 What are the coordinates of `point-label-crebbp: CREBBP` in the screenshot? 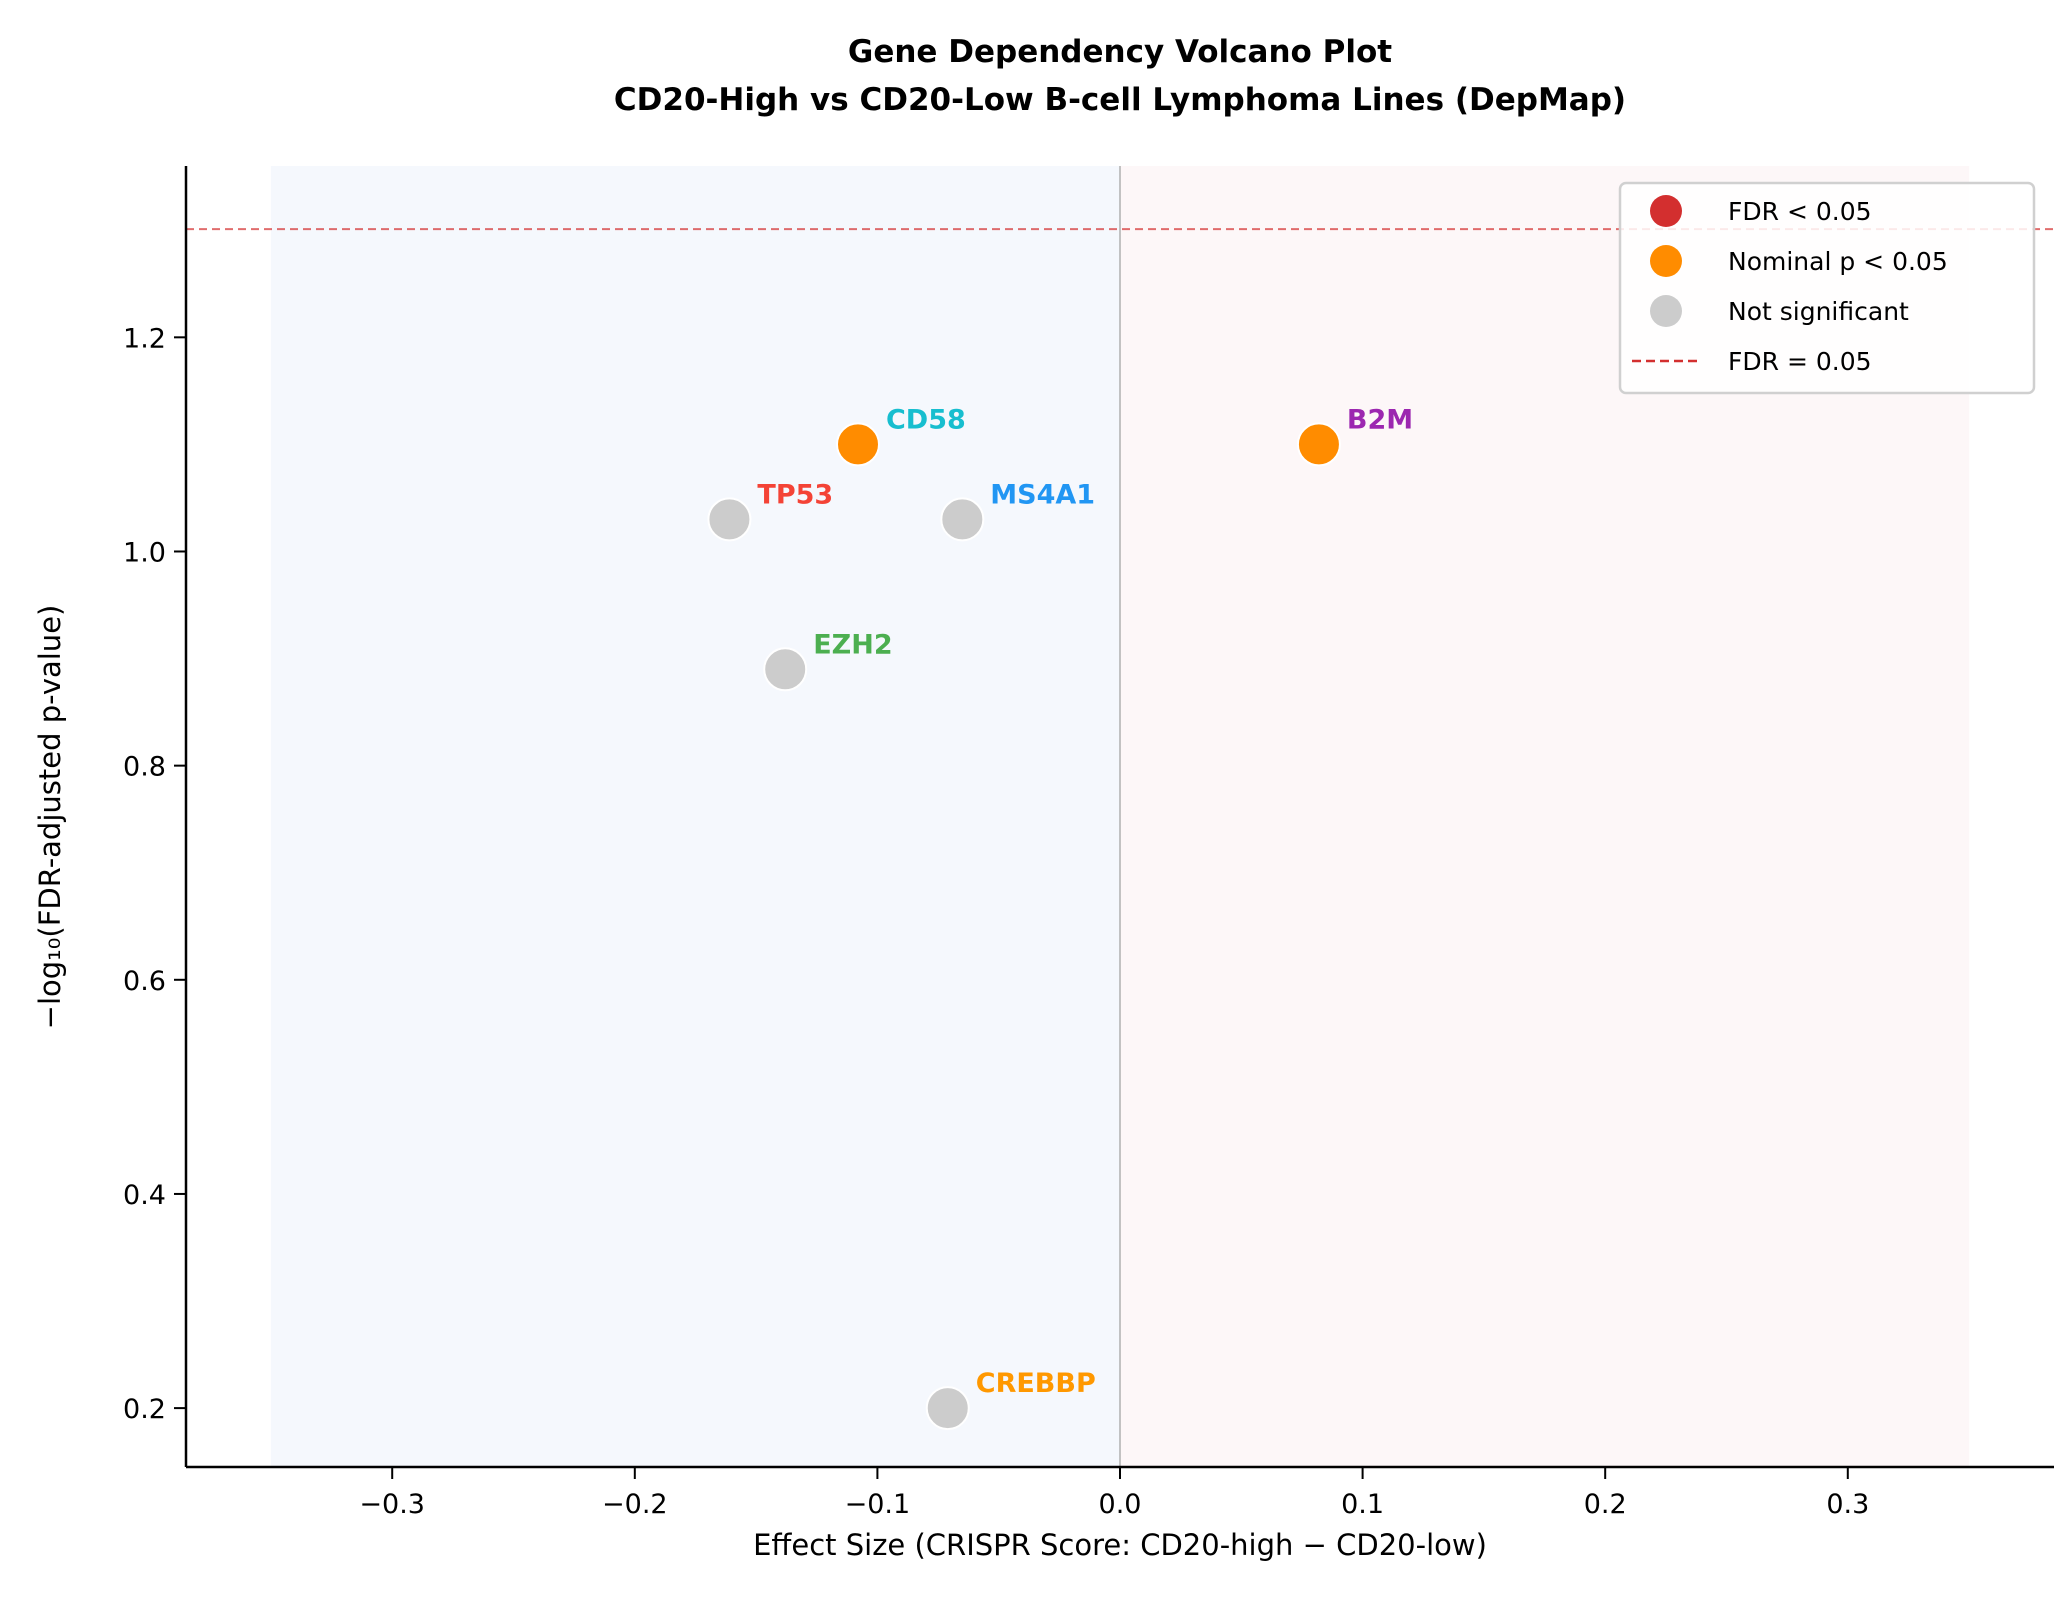 It's located at (1036, 1383).